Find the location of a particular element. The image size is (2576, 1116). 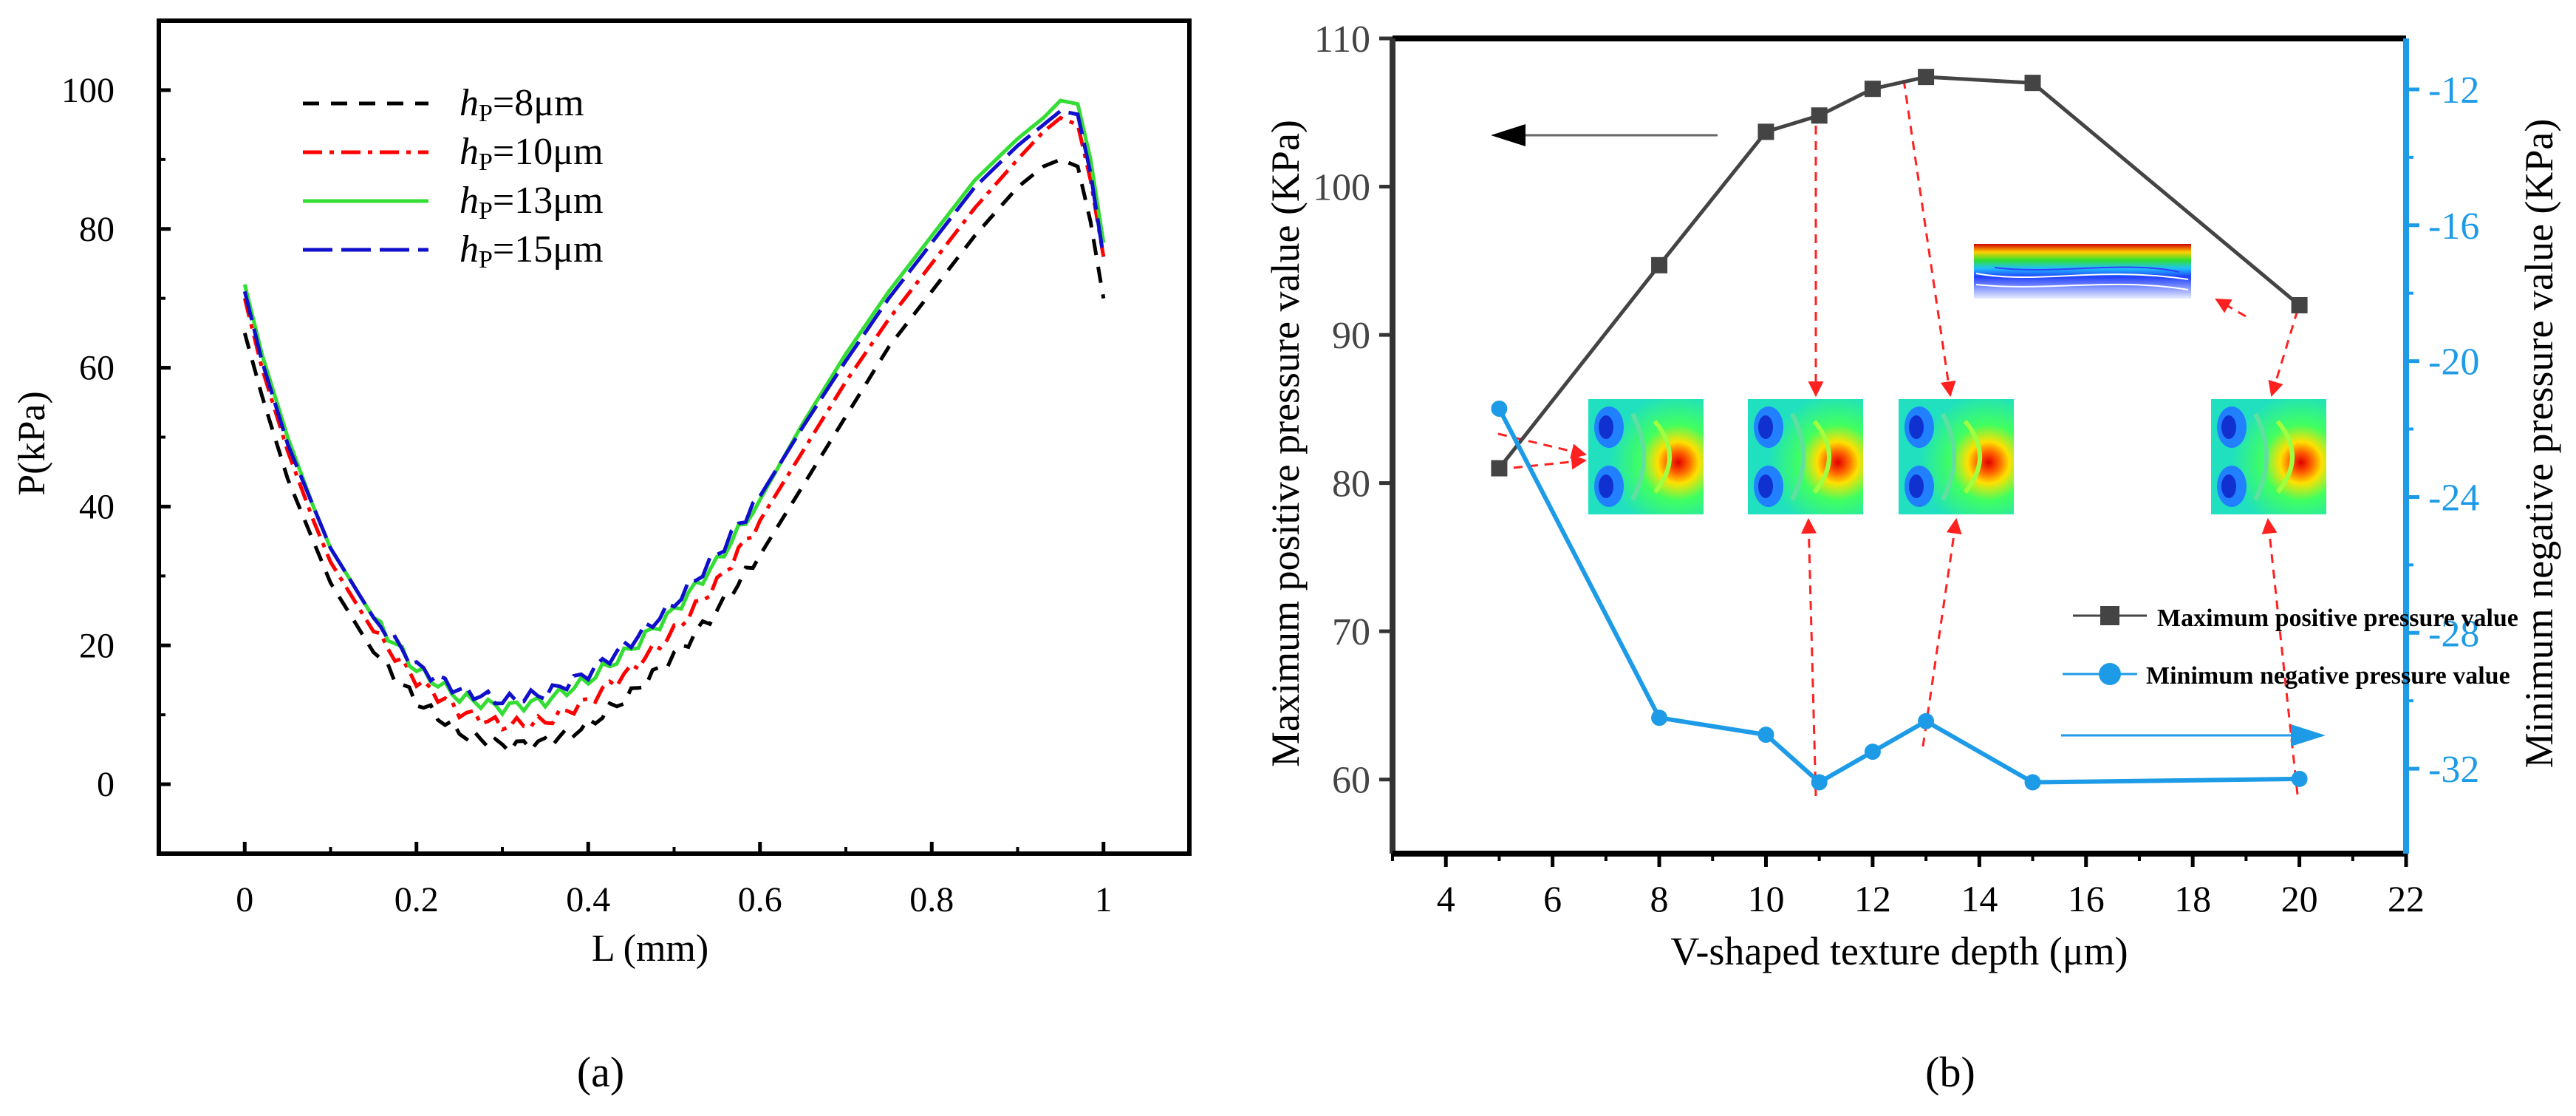

legend-label-2: hP=10μm is located at coordinates (531, 153).